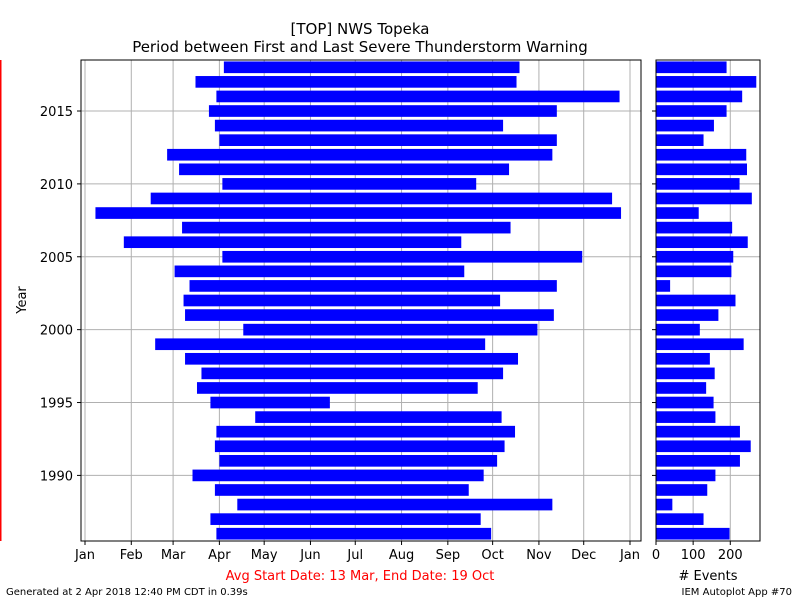  Describe the element at coordinates (264, 555) in the screenshot. I see `main-x-tick-label: May` at that location.